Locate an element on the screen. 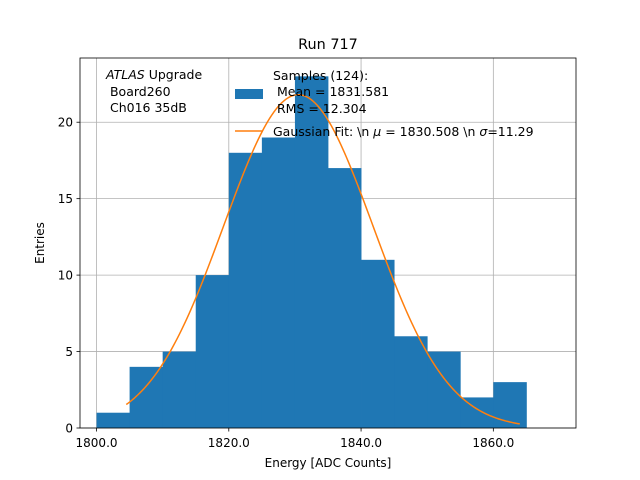 This screenshot has height=480, width=640. legend-fit-mu: μ is located at coordinates (376, 131).